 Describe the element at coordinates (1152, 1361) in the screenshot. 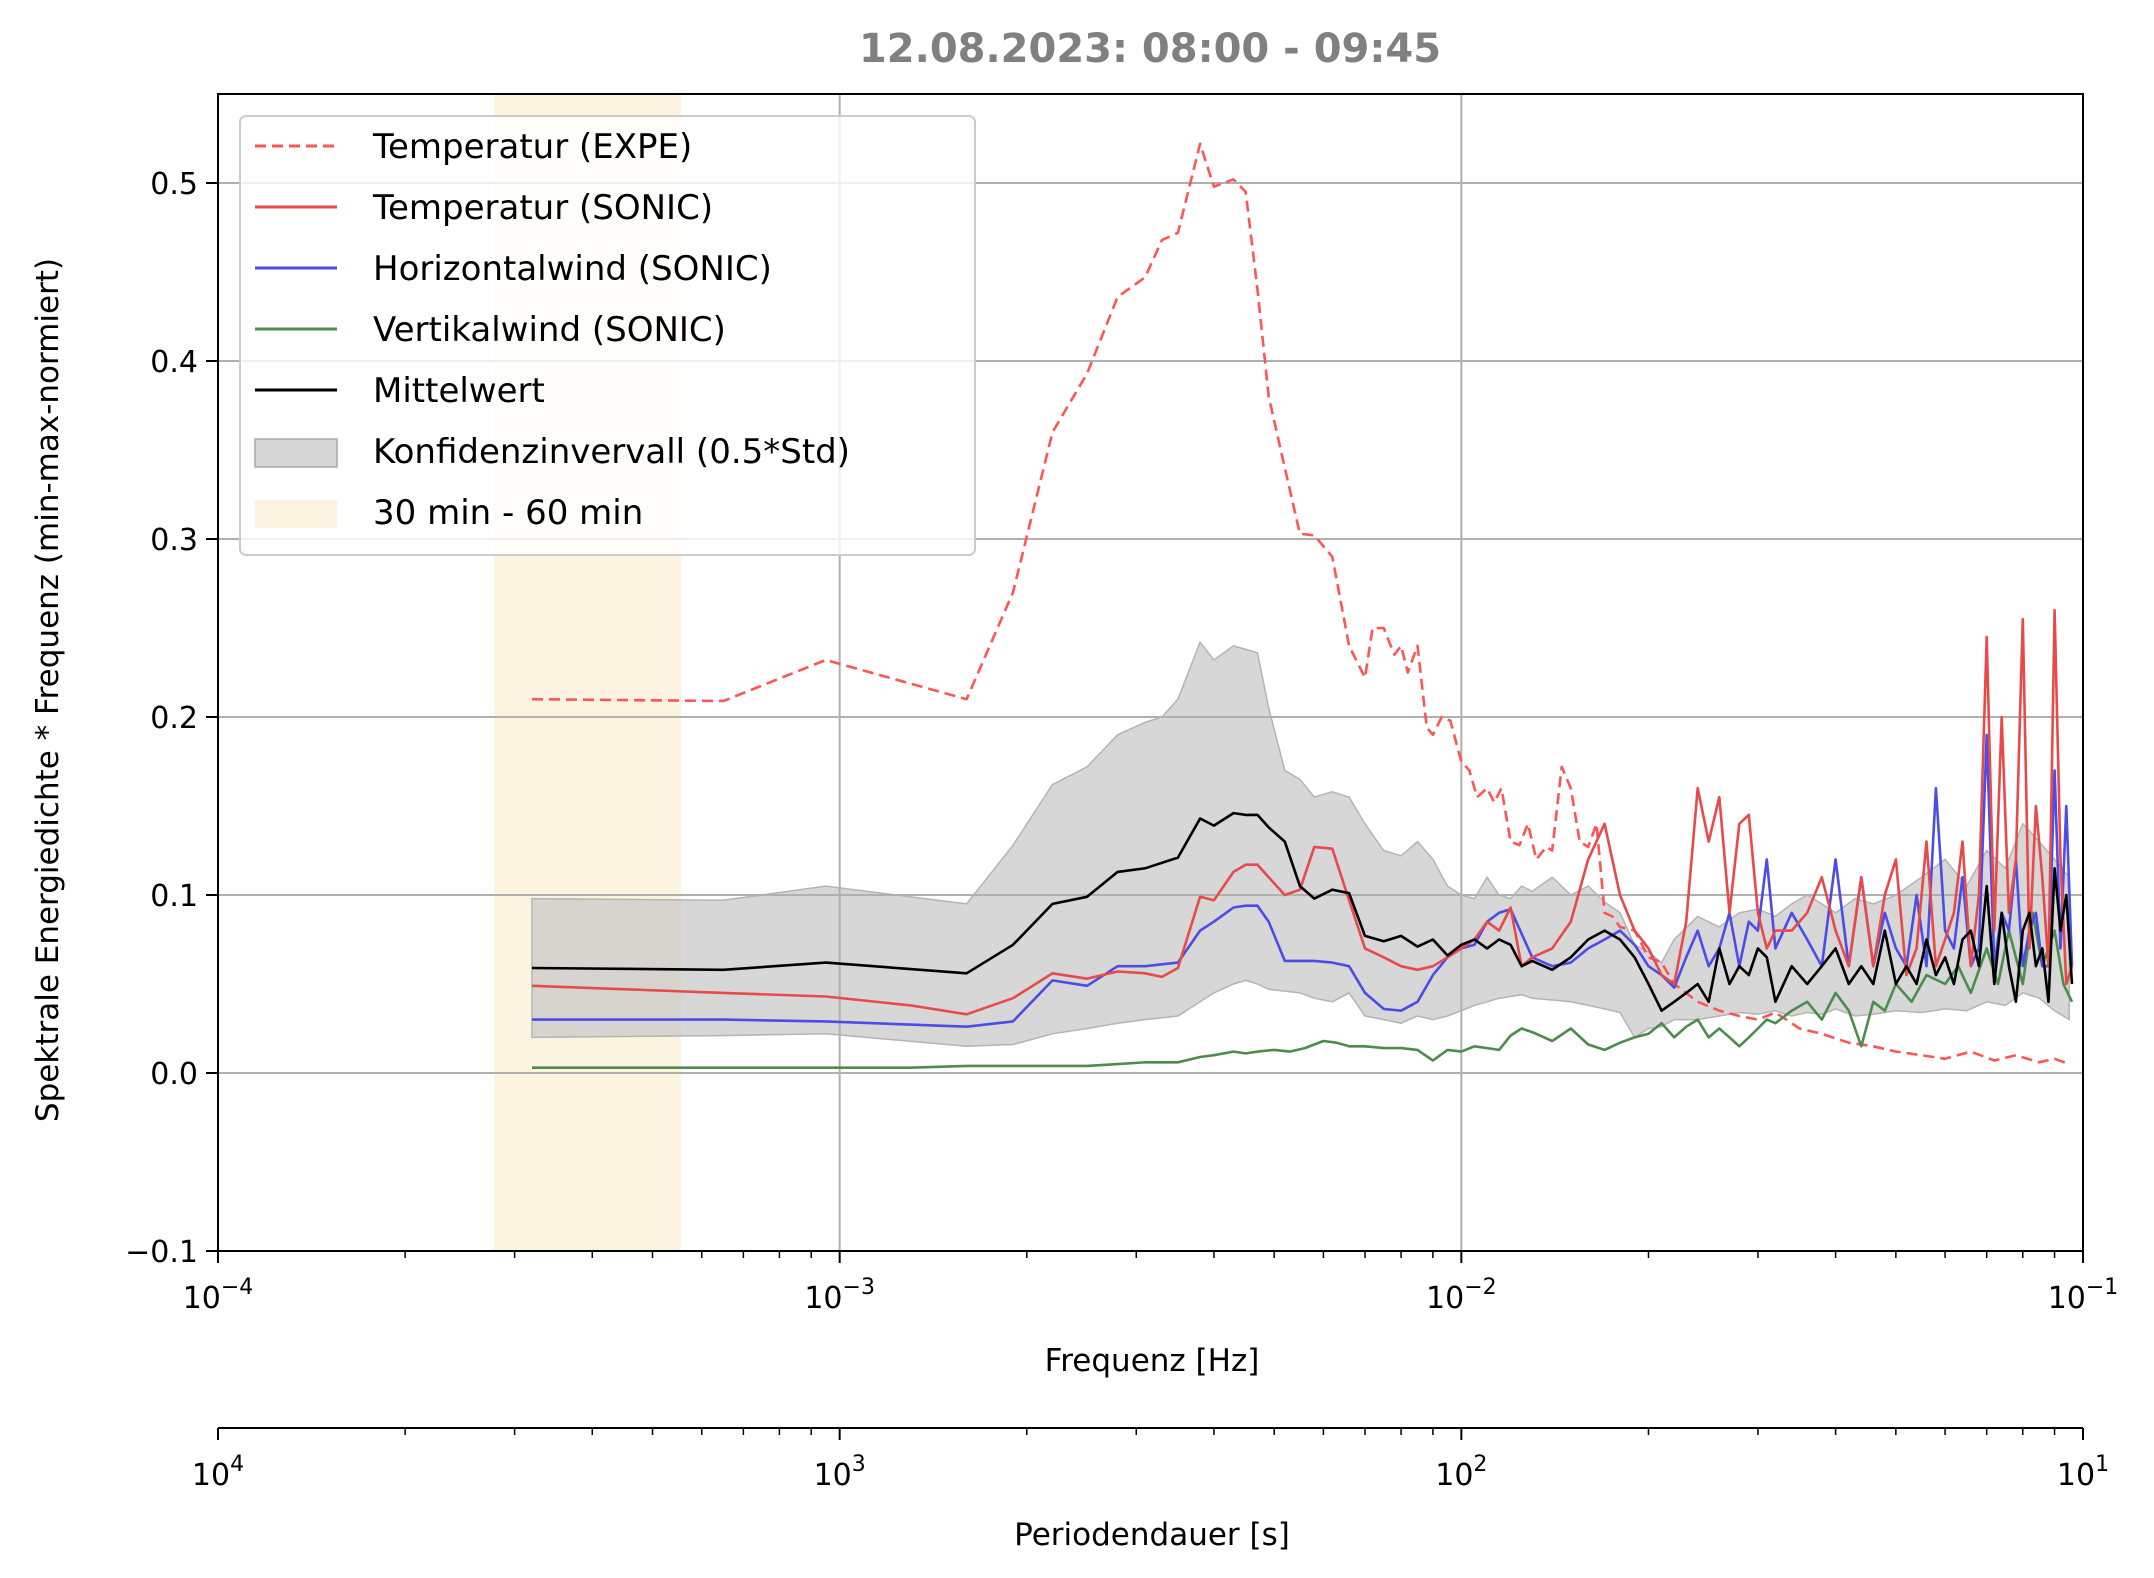

I see `x-axis-label: Frequenz [Hz]` at that location.